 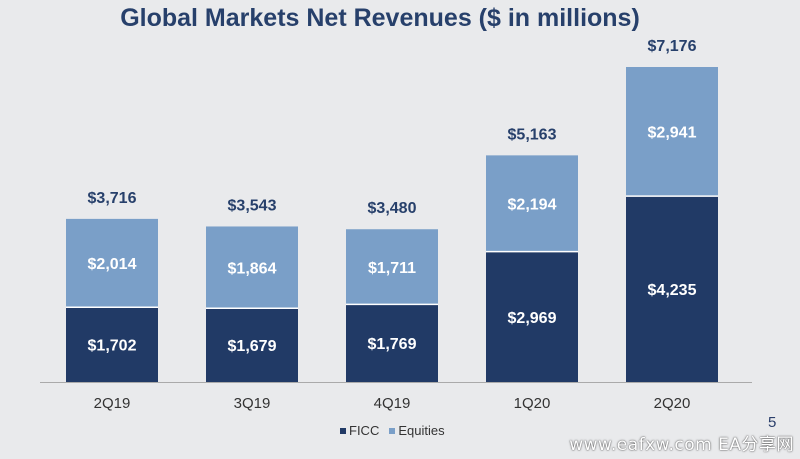 I want to click on bar-ficc-2Q20, so click(x=672, y=289).